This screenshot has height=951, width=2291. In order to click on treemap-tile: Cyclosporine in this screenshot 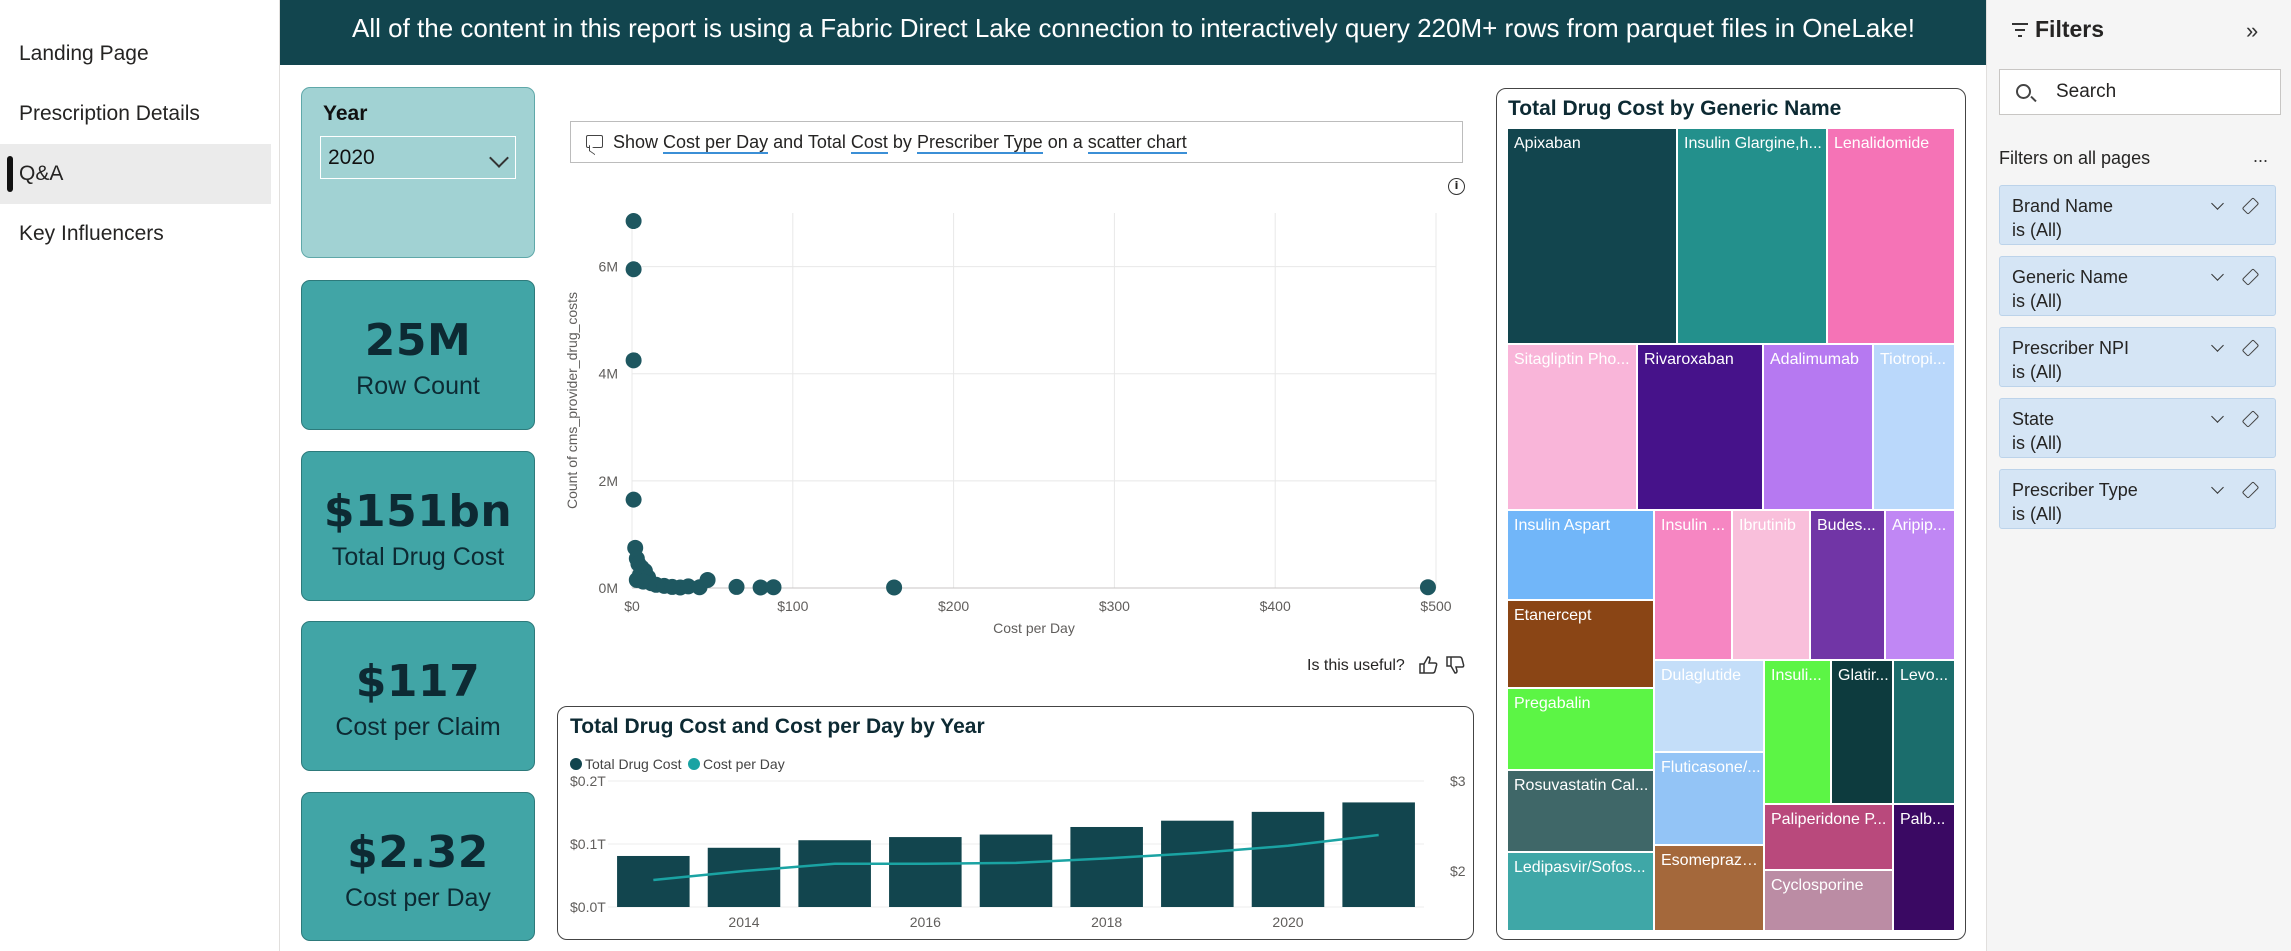, I will do `click(1829, 901)`.